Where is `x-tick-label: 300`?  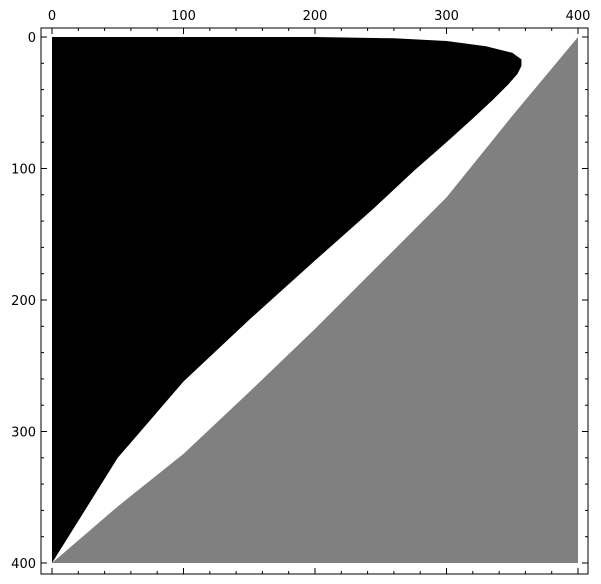 x-tick-label: 300 is located at coordinates (446, 16).